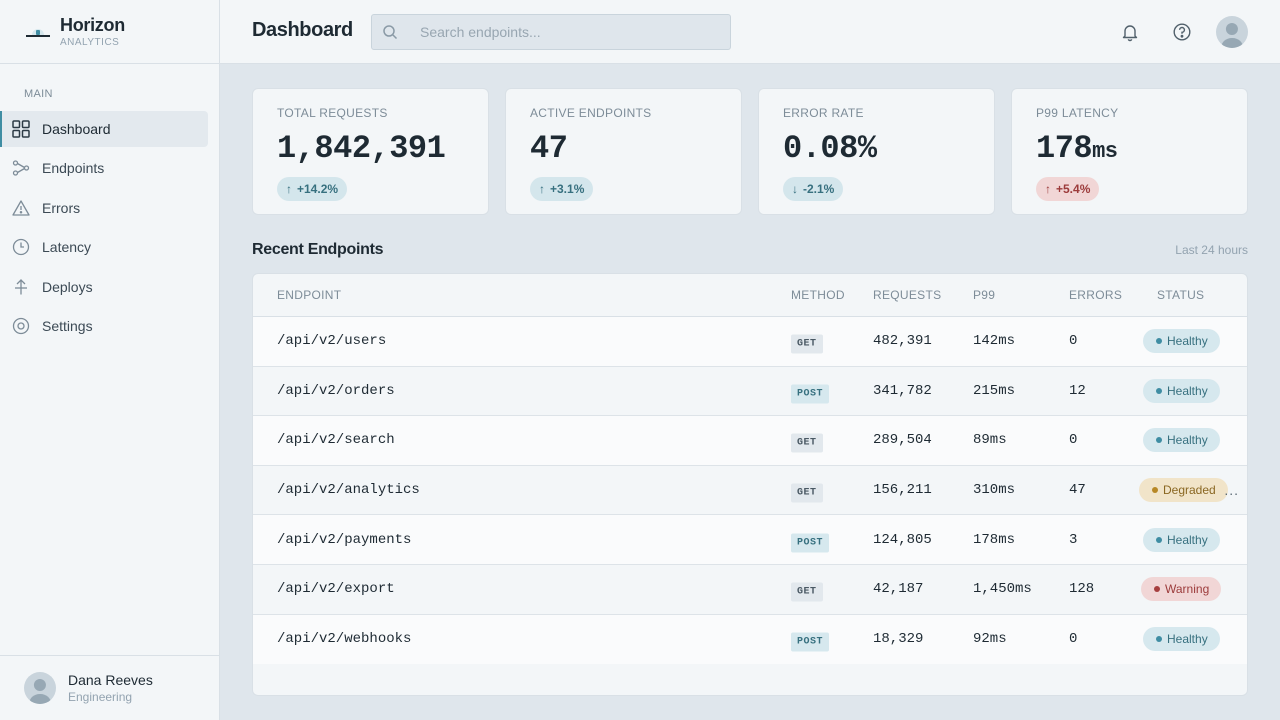  I want to click on stat-delta: ↑ +3.1%, so click(562, 189).